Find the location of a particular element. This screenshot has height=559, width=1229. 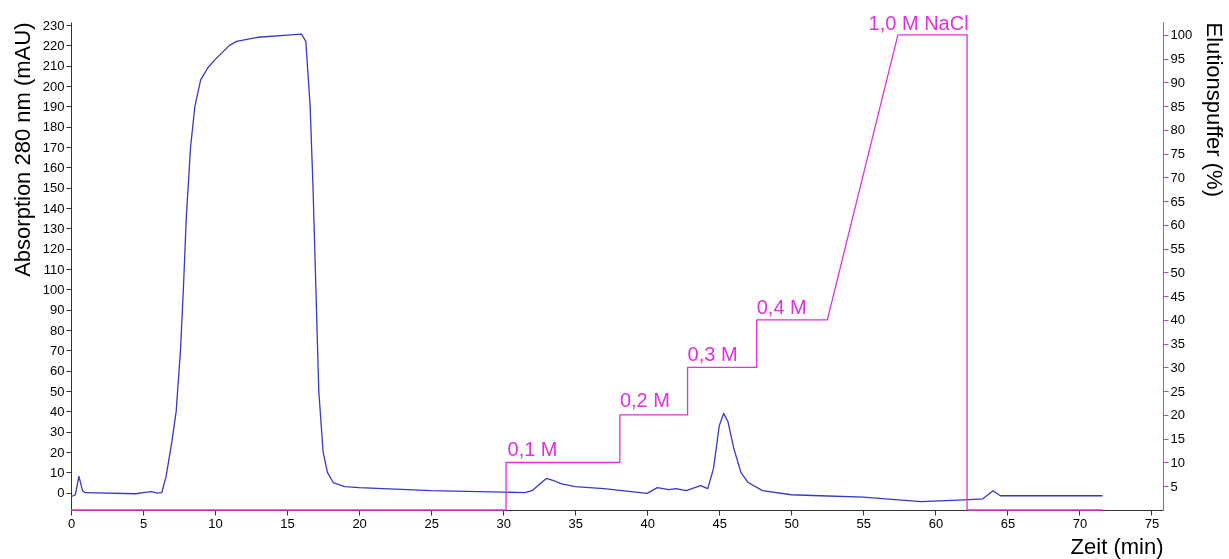

y2-tick-label: 35 is located at coordinates (1177, 344).